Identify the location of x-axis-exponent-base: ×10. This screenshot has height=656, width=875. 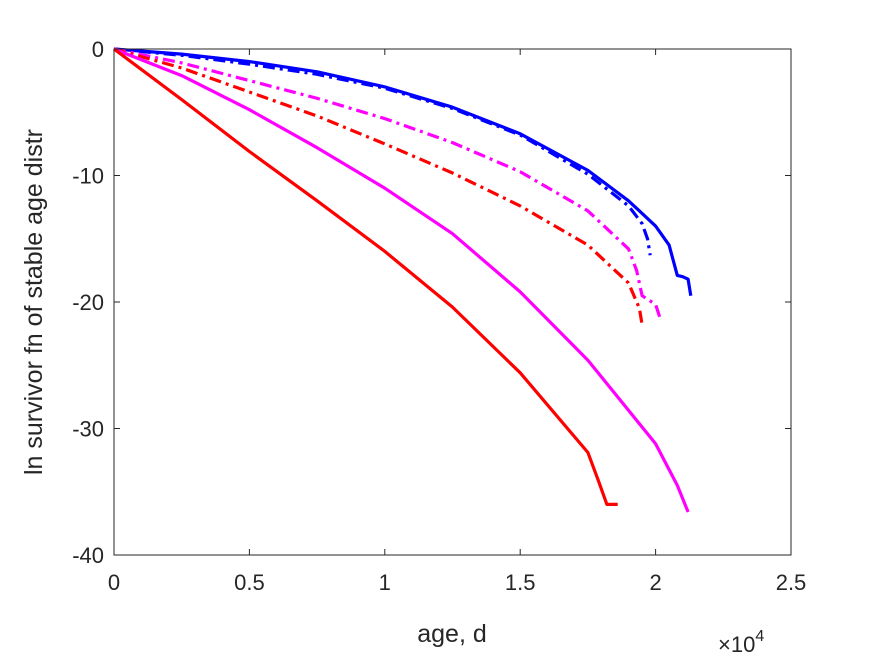
(736, 644).